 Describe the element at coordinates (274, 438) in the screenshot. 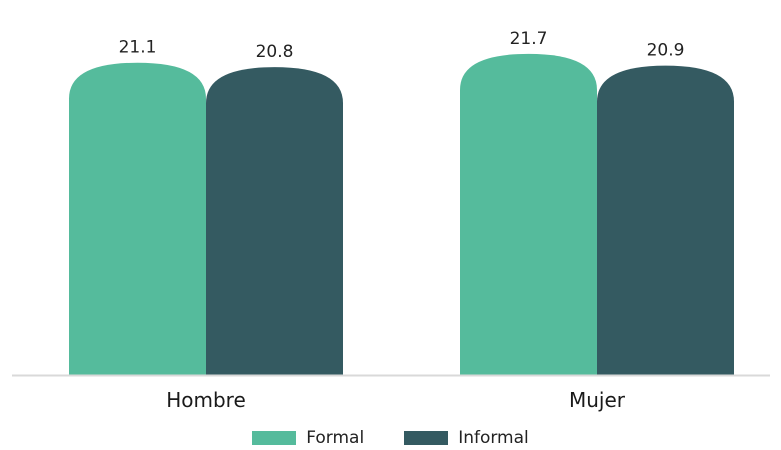

I see `legend-swatch-formal` at that location.